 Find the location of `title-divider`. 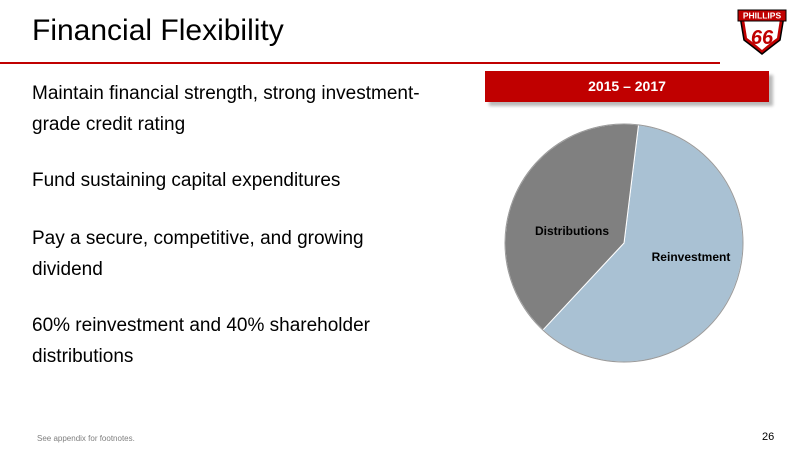

title-divider is located at coordinates (360, 63).